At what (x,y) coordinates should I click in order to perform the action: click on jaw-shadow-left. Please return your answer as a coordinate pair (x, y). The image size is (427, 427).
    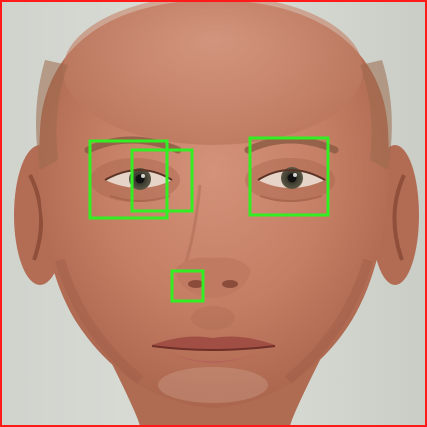
    Looking at the image, I should click on (99, 321).